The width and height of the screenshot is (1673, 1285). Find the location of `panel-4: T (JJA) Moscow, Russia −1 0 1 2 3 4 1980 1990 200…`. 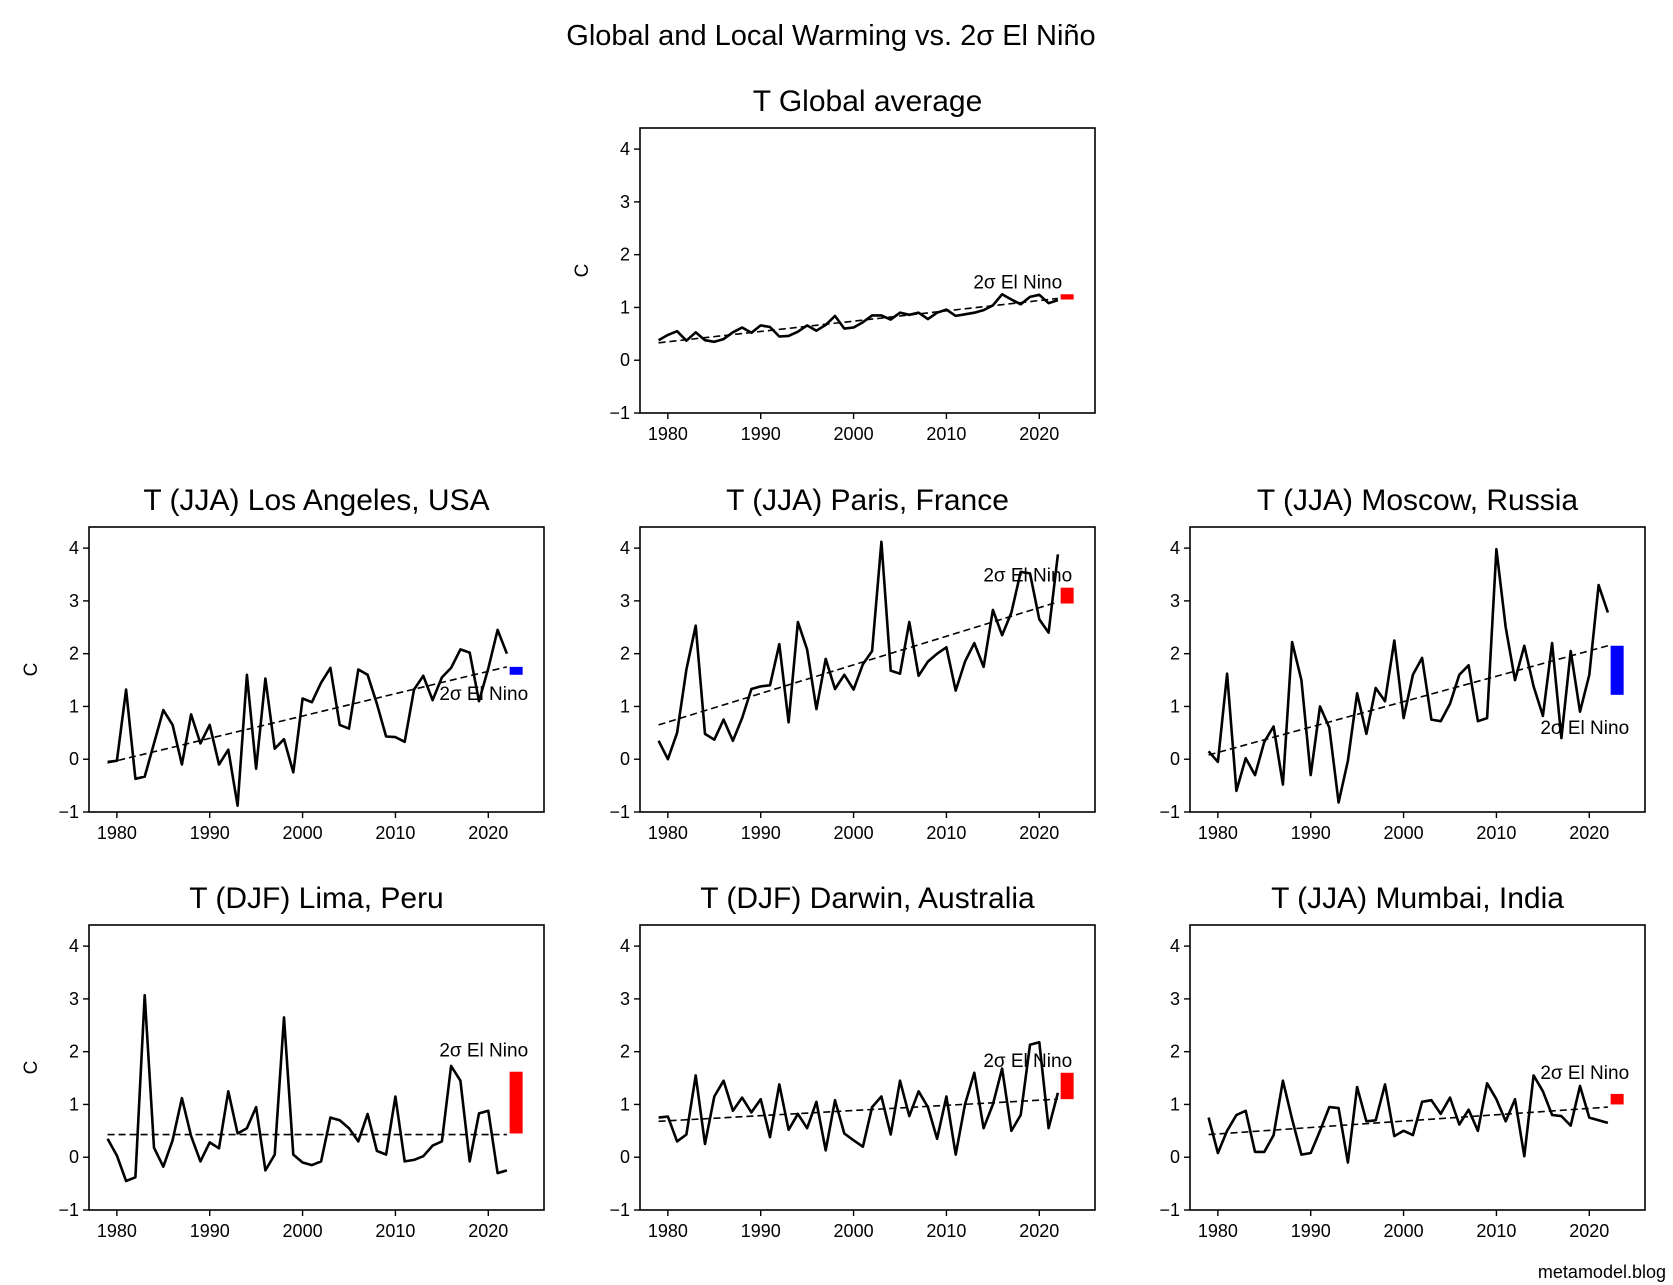

panel-4: T (JJA) Moscow, Russia −1 0 1 2 3 4 1980 1990 200… is located at coordinates (1402, 663).